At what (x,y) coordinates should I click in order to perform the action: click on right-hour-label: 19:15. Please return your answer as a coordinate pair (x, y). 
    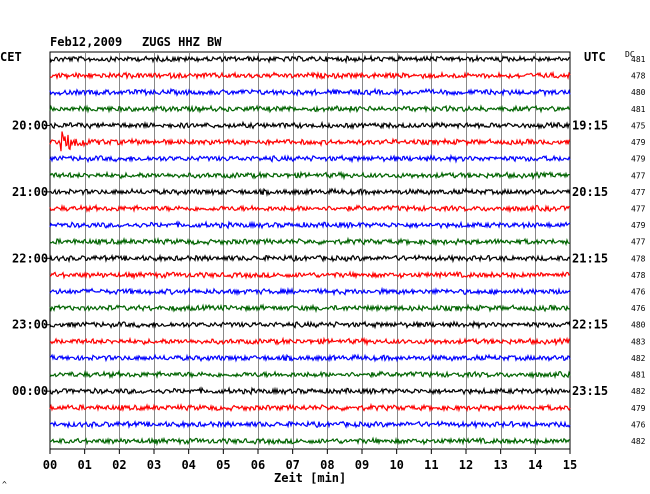
    Looking at the image, I should click on (590, 125).